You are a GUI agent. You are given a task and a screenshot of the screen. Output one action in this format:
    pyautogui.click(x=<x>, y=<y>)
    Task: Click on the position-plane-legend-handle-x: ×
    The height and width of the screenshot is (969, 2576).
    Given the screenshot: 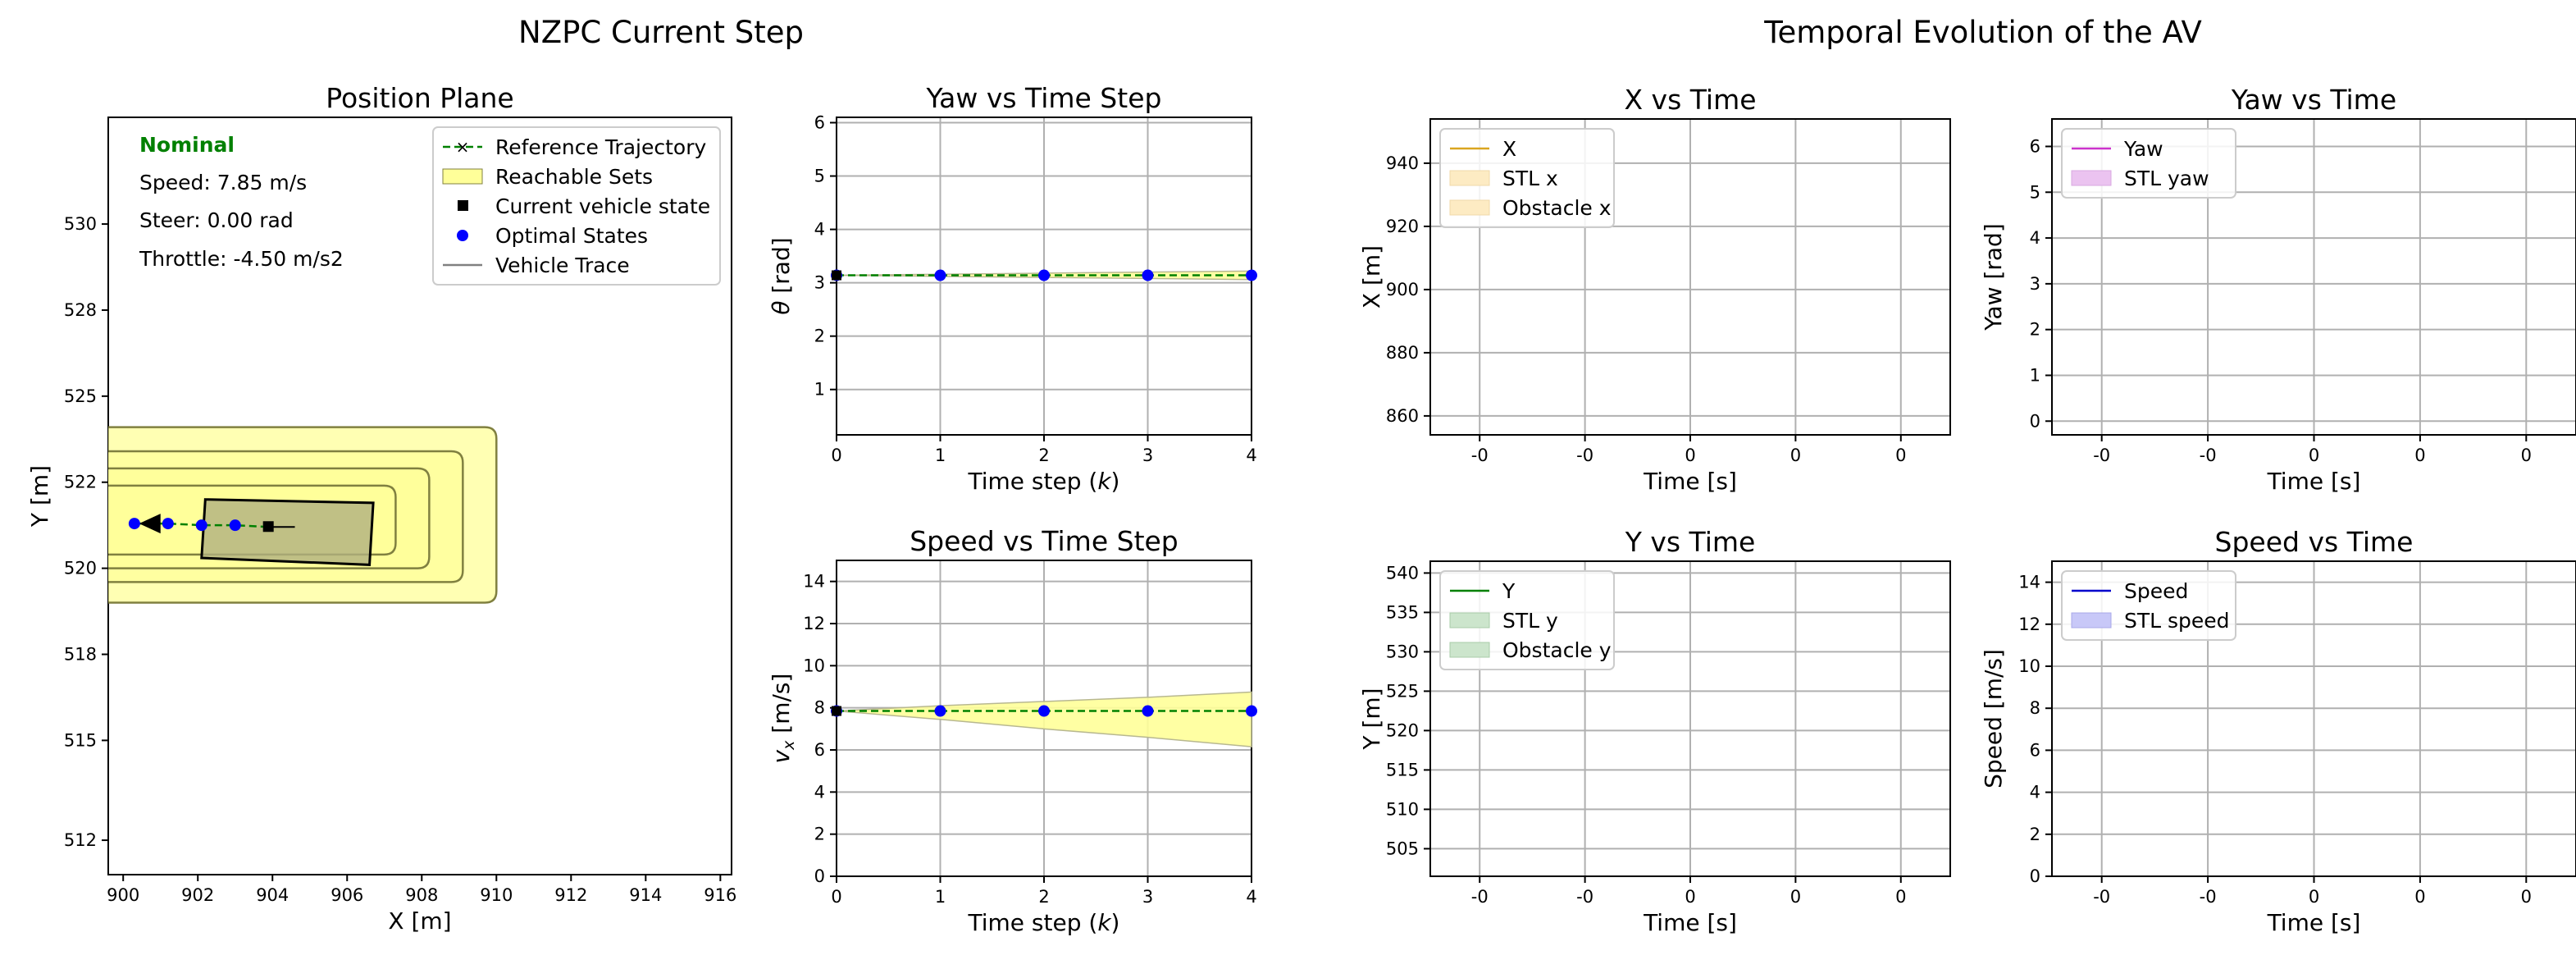 What is the action you would take?
    pyautogui.click(x=463, y=147)
    